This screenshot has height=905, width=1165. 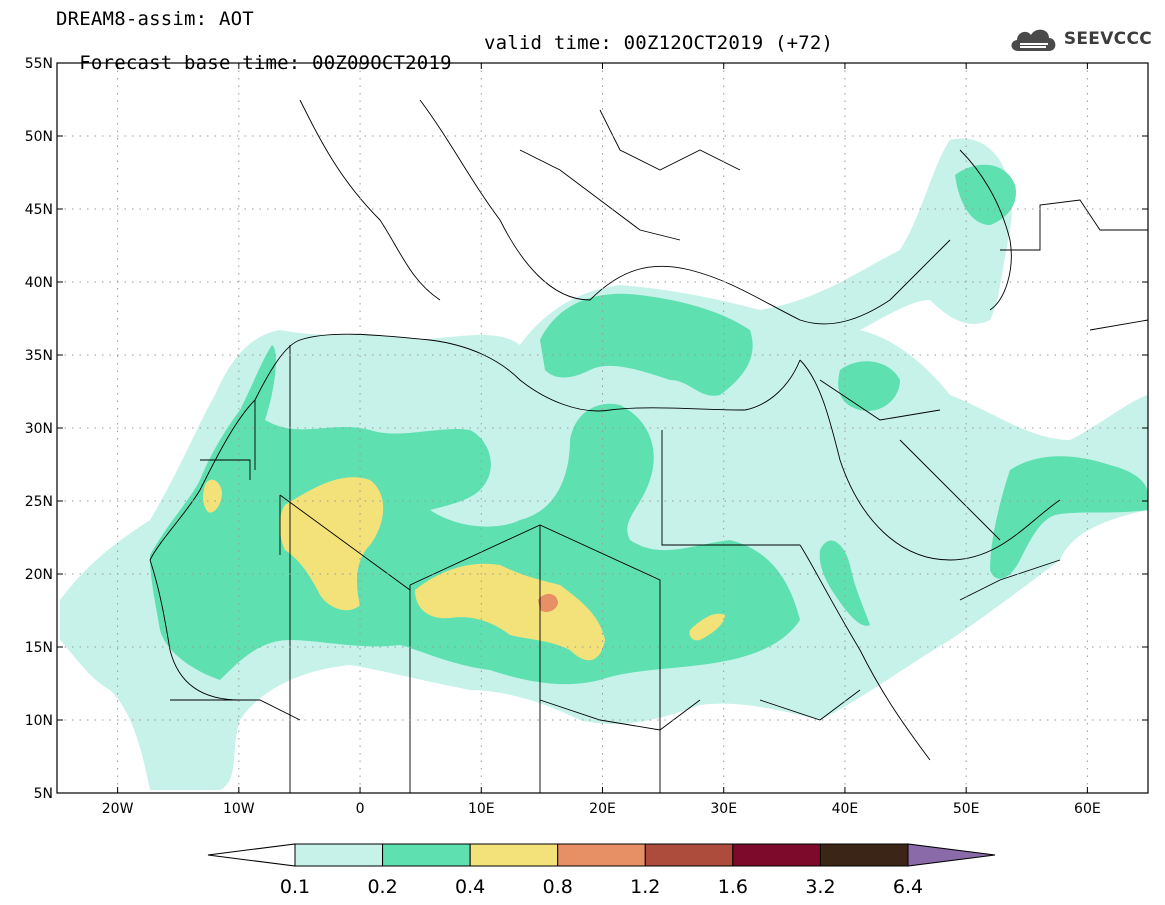 I want to click on aot-contour-0.2-caspian, so click(x=985, y=194).